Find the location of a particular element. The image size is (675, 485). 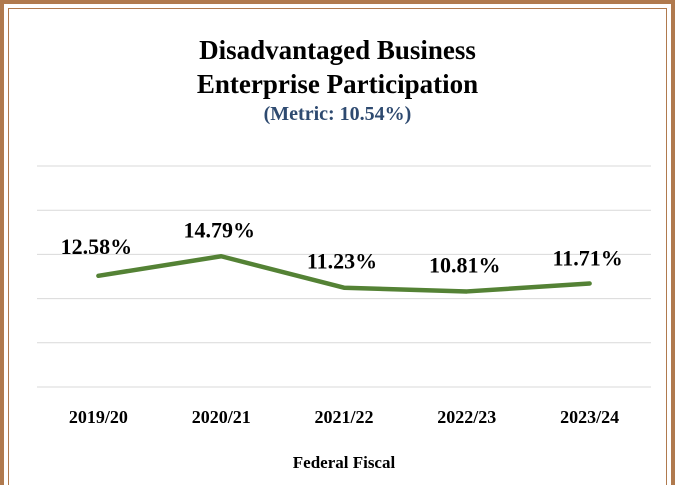

x-tick-label: 2021/22 is located at coordinates (343, 417).